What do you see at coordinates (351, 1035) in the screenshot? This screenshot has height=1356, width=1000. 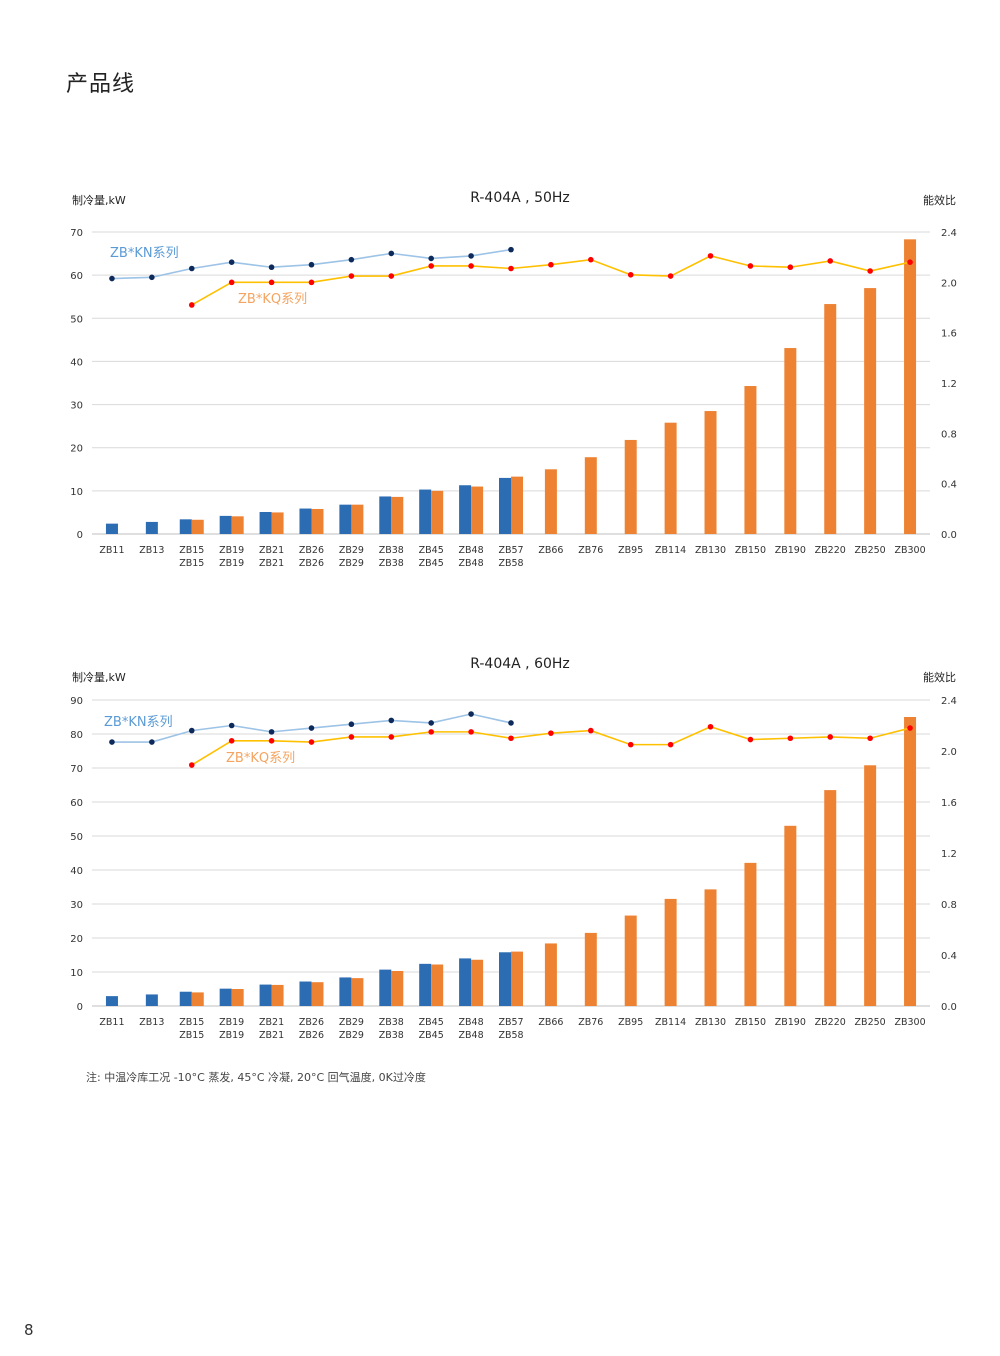 I see `x-tick-label: ZB29` at bounding box center [351, 1035].